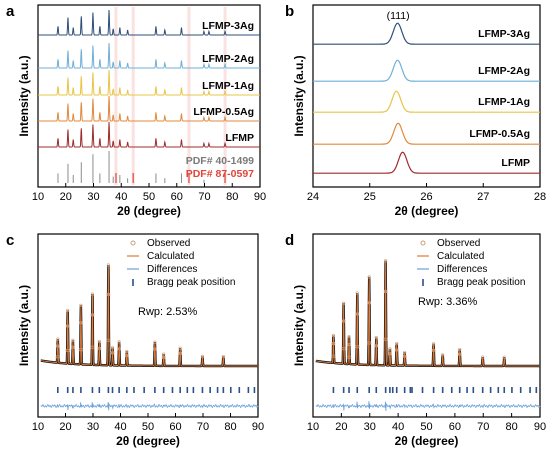 Image resolution: width=550 pixels, height=459 pixels. Describe the element at coordinates (448, 302) in the screenshot. I see `rwp-annotation: Rwp: 3.36%` at that location.